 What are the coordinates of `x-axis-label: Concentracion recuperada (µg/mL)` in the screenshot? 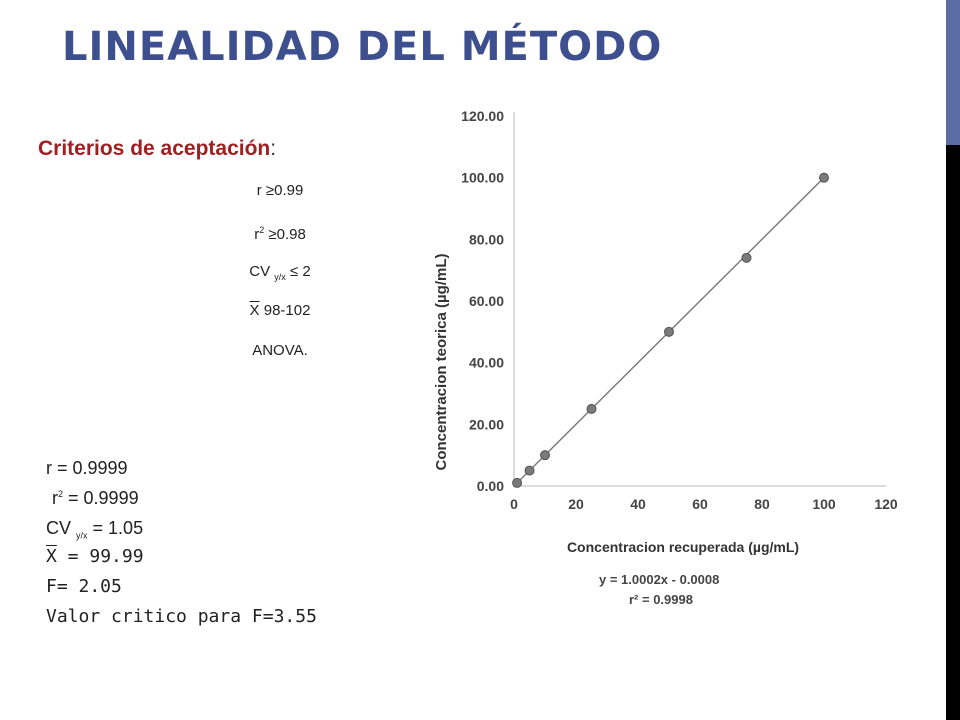 It's located at (683, 547).